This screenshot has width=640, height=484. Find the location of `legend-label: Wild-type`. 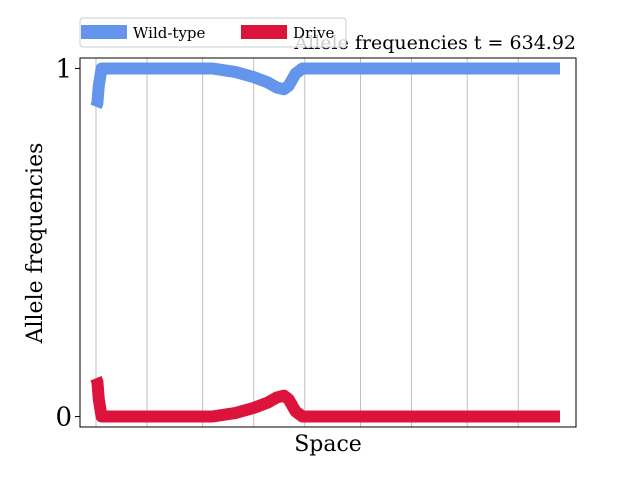

legend-label: Wild-type is located at coordinates (169, 33).